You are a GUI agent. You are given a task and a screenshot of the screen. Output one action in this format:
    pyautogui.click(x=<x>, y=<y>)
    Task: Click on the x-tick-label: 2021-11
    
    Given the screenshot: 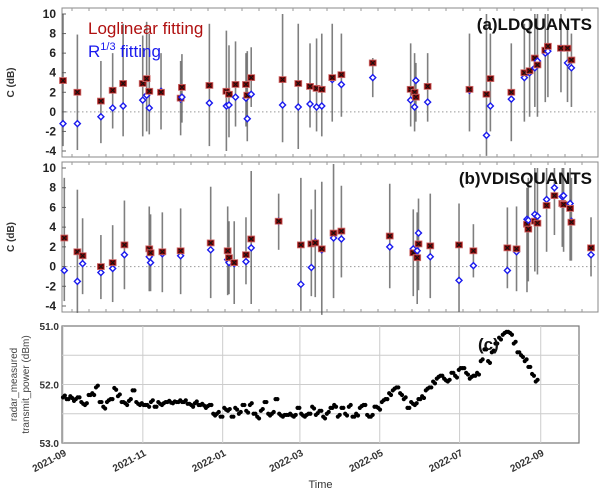 What is the action you would take?
    pyautogui.click(x=129, y=461)
    